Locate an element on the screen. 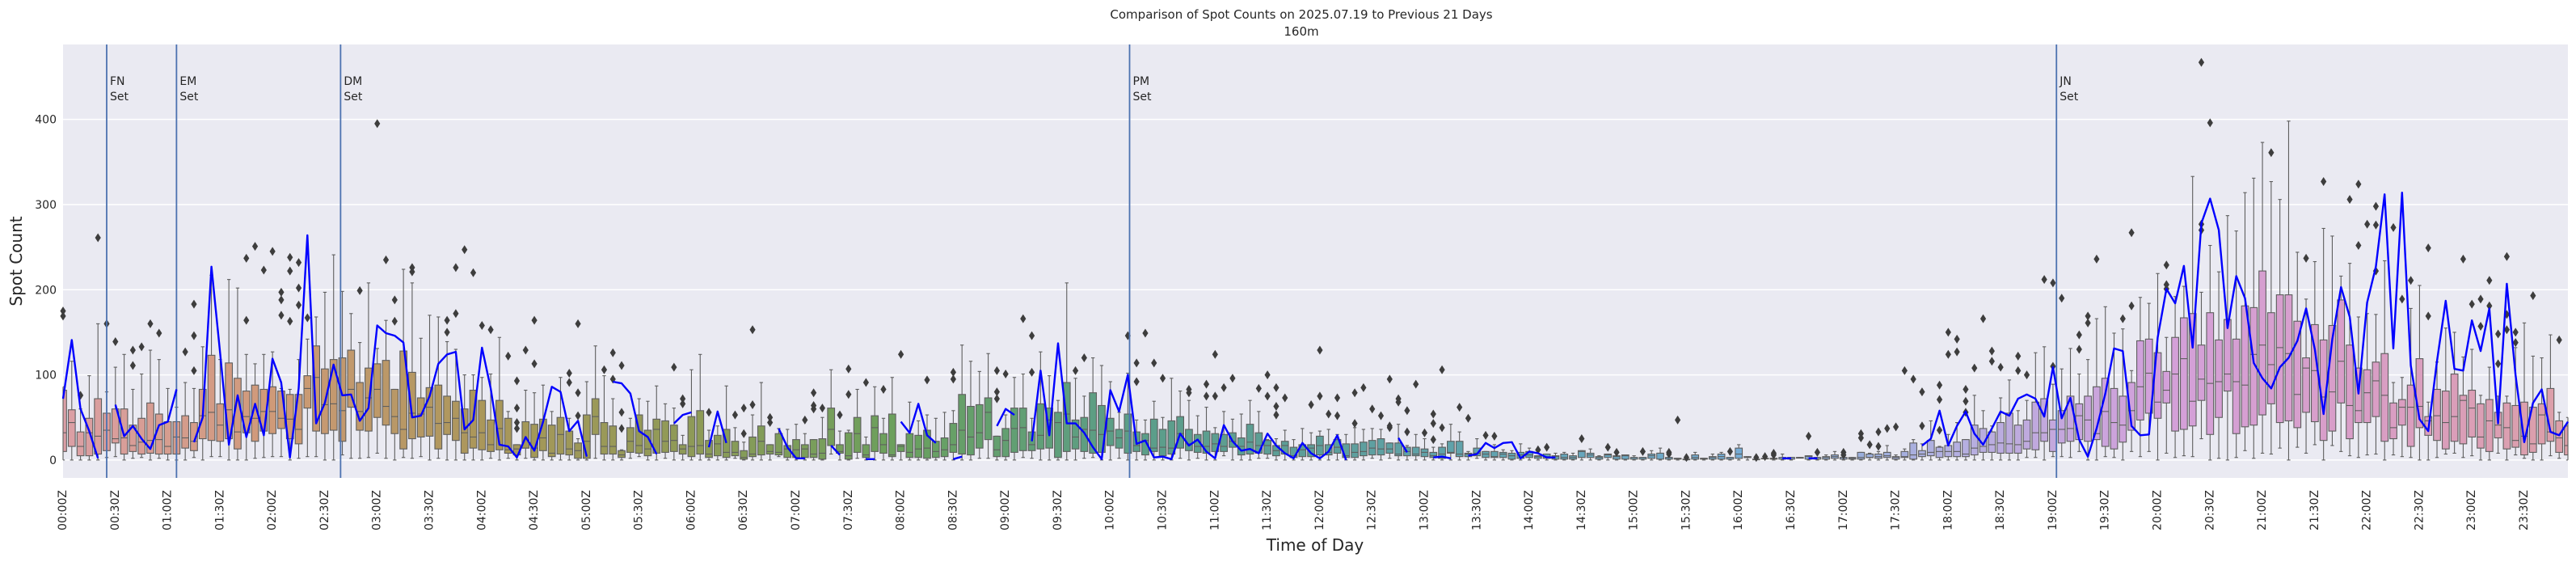 Image resolution: width=2576 pixels, height=562 pixels. chart-subtitle: 160m is located at coordinates (1301, 31).